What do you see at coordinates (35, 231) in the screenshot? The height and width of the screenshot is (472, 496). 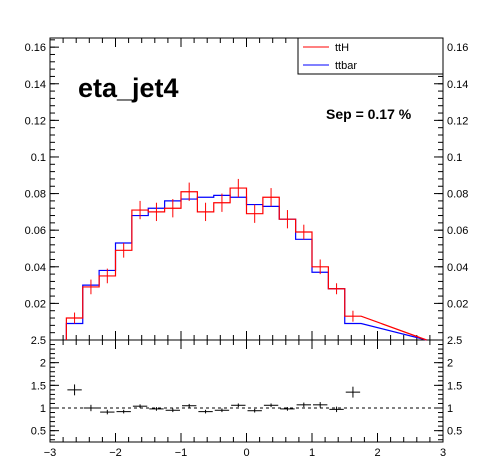 I see `y-tick-label-left: 0.06` at bounding box center [35, 231].